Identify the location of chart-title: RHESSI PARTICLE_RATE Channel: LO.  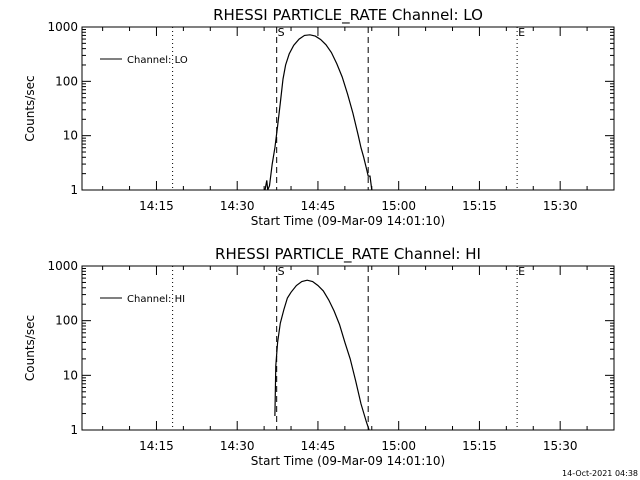
(348, 15).